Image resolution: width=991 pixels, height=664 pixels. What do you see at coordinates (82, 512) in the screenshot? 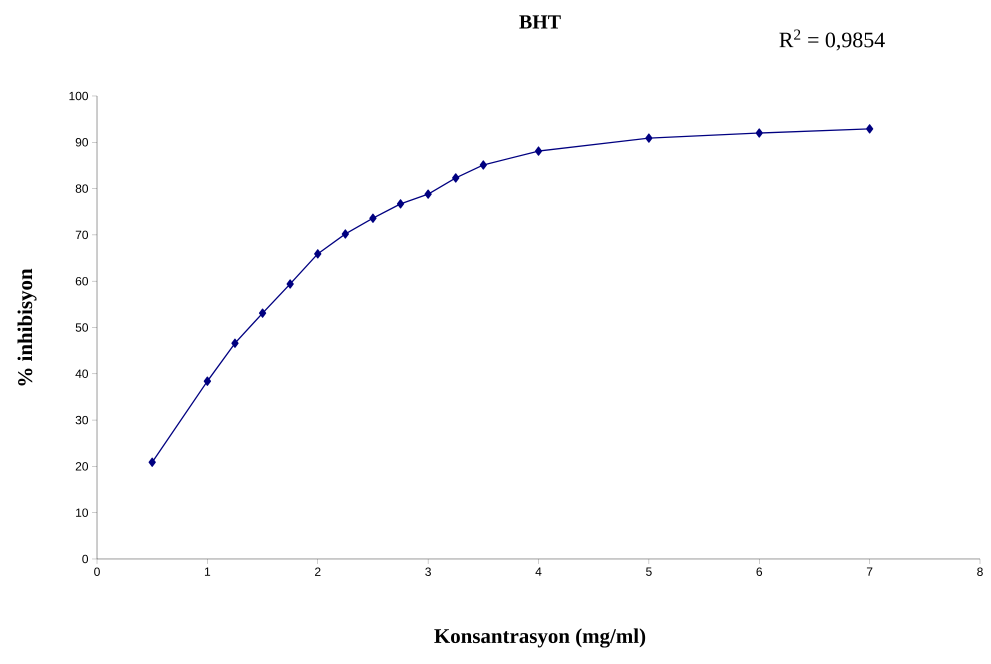
I see `y-tick-label: 10` at bounding box center [82, 512].